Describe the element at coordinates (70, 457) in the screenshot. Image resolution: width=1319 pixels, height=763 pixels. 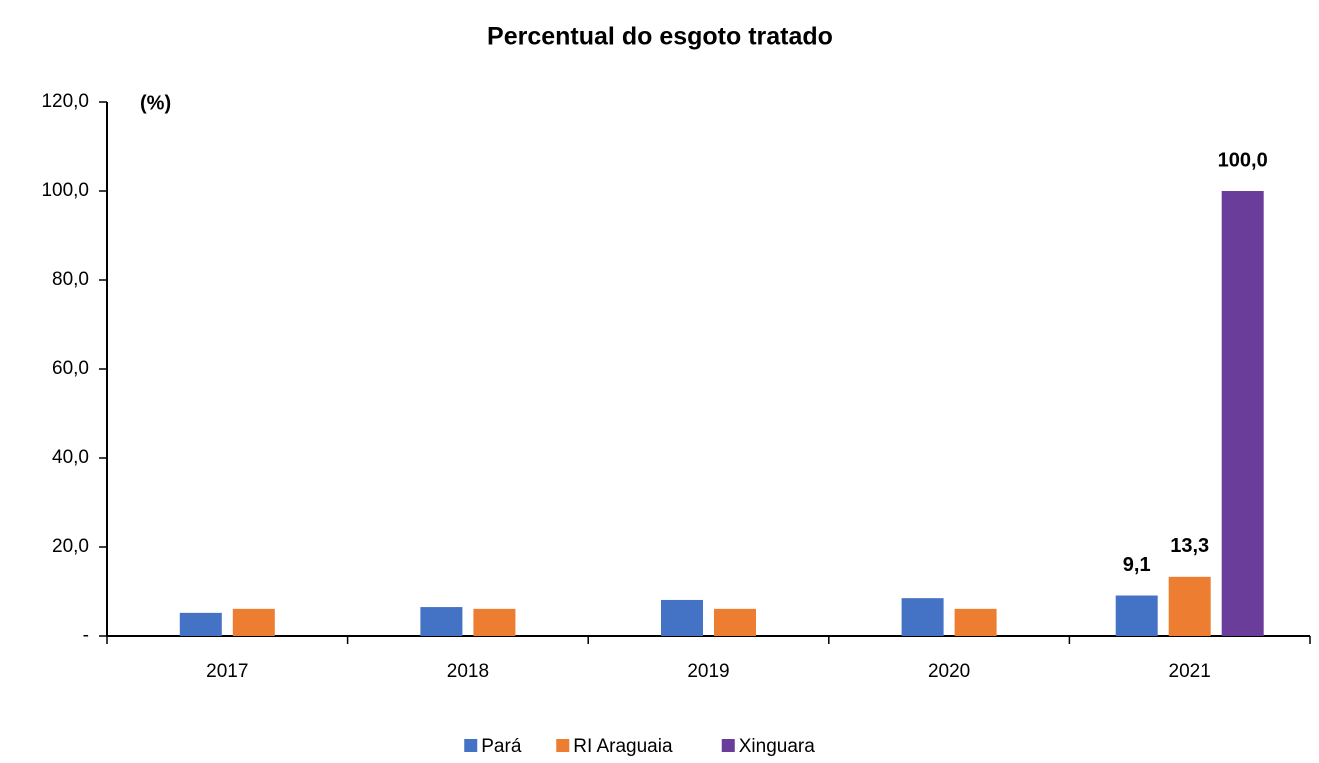
I see `y-tick-label: 40,0` at that location.